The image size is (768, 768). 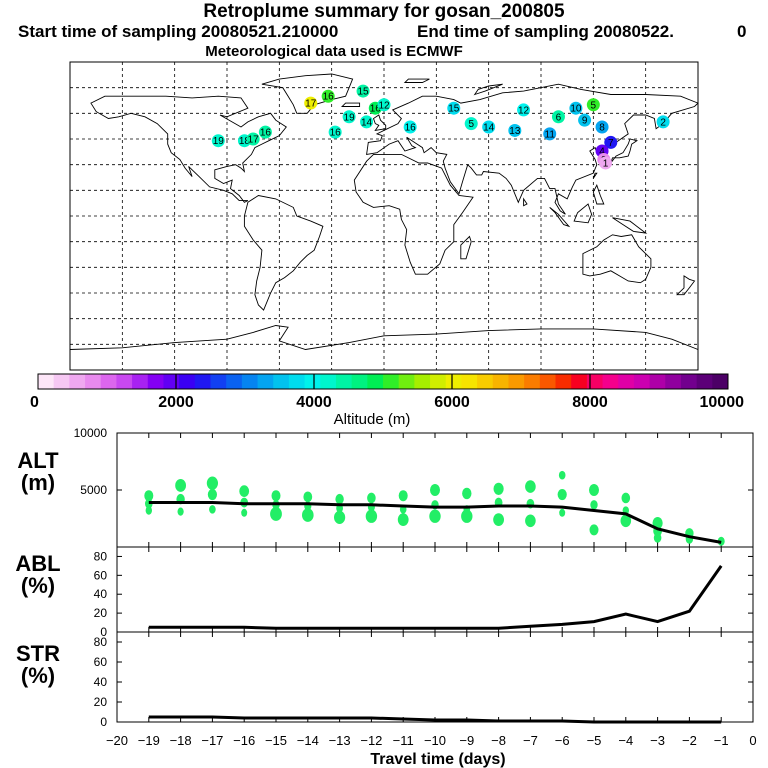 I want to click on colorbar-tick-label: 0, so click(x=34, y=402).